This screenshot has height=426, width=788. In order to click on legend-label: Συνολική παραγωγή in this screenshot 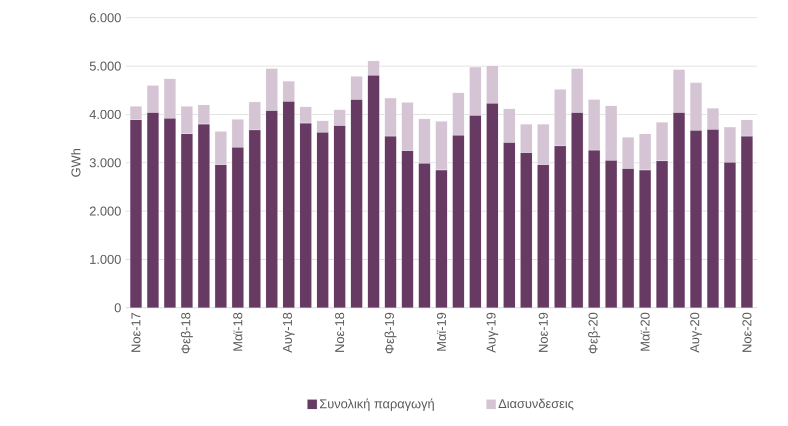, I will do `click(377, 404)`.